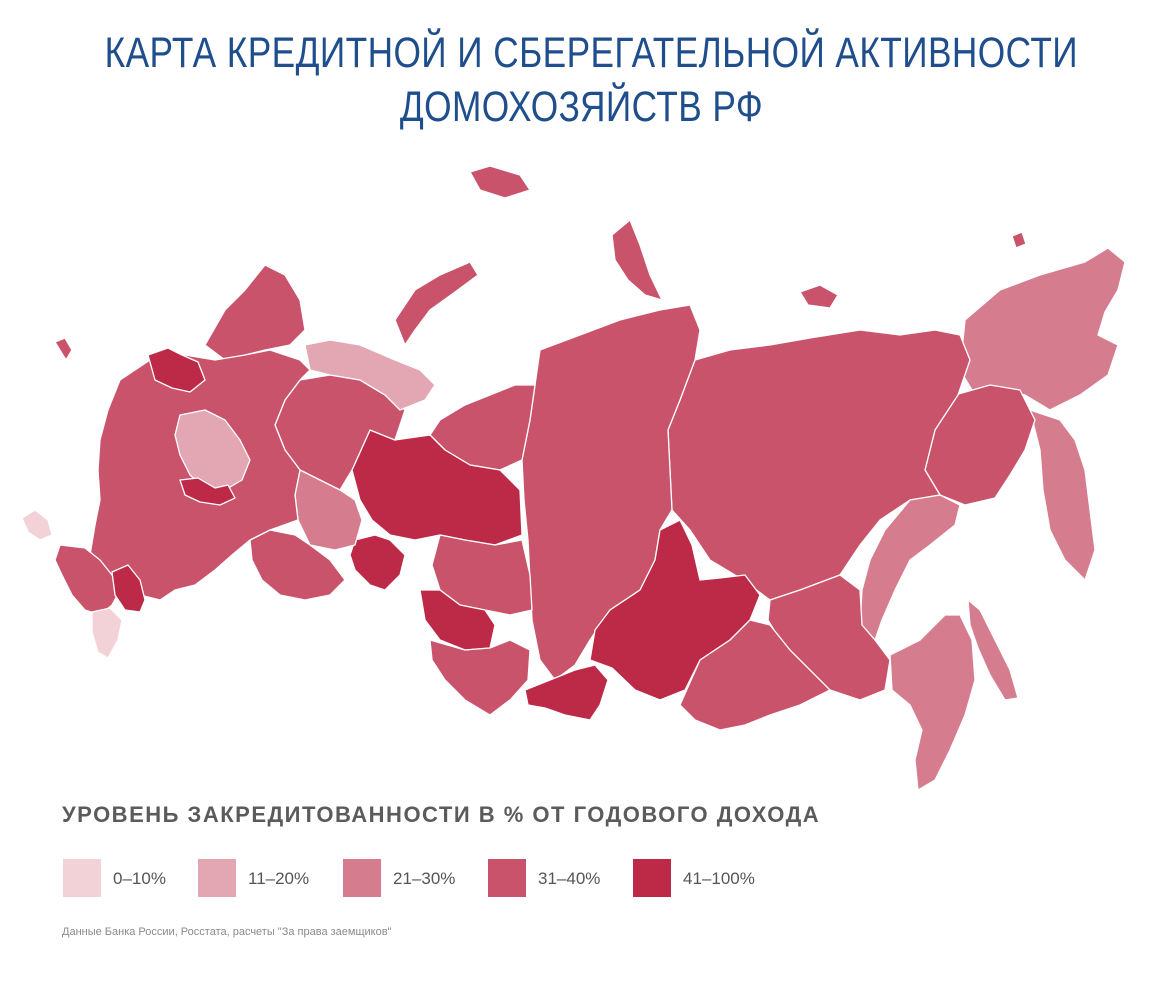 The width and height of the screenshot is (1163, 991). I want to click on region-tomsk, so click(482, 575).